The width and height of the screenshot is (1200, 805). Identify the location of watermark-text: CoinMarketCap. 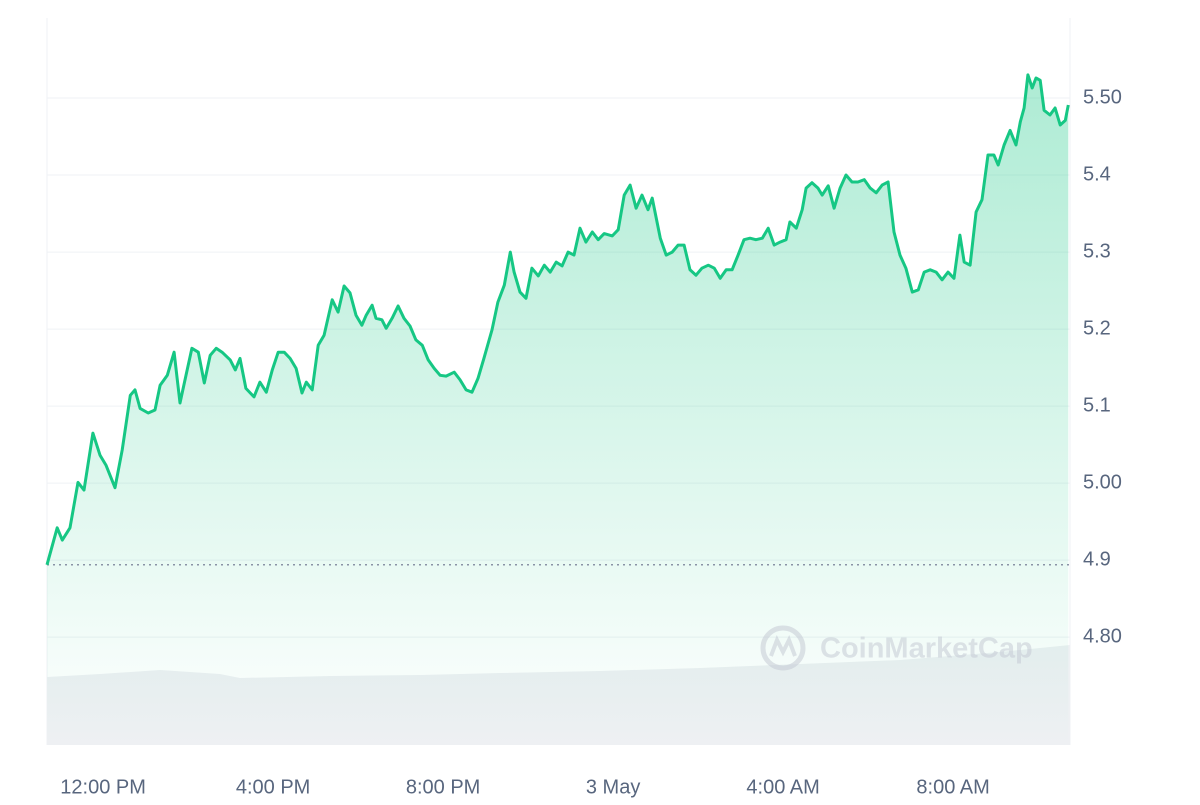
(926, 649).